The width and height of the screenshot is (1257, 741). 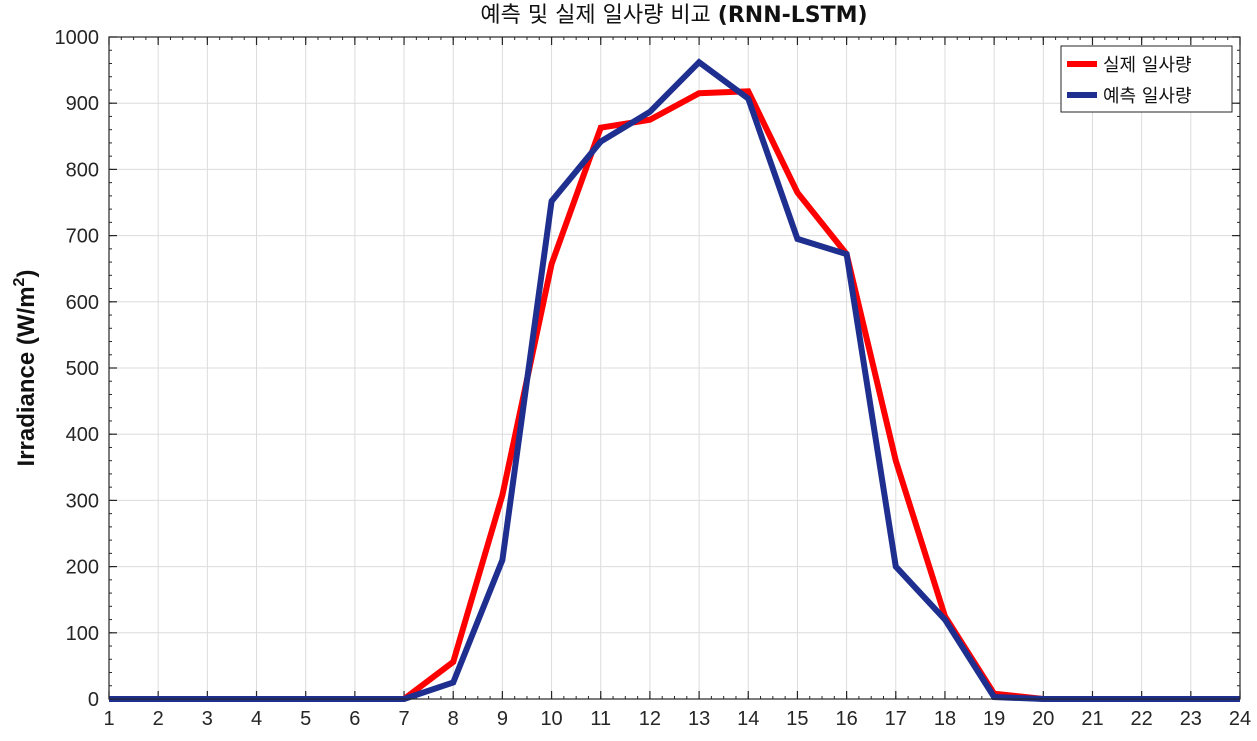 What do you see at coordinates (1142, 719) in the screenshot?
I see `x-tick-label-21: 22` at bounding box center [1142, 719].